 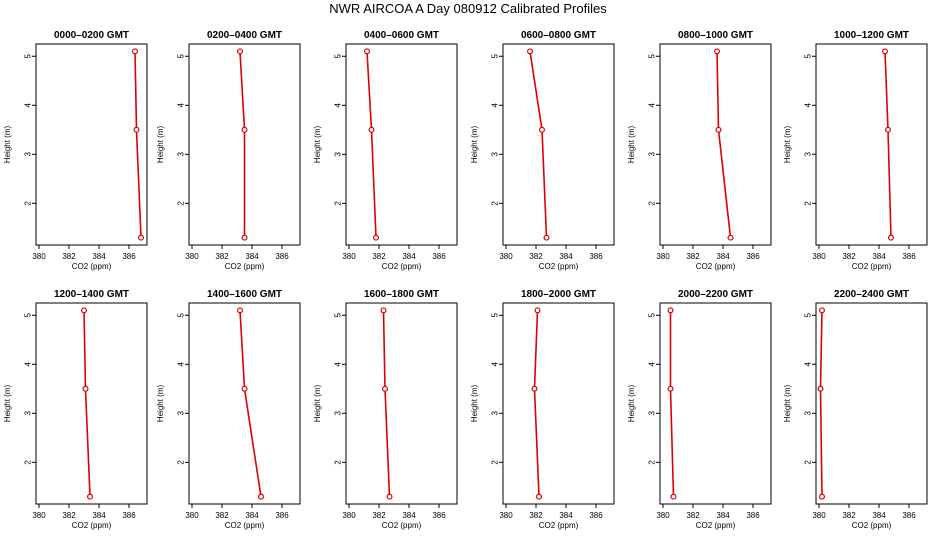 What do you see at coordinates (28, 314) in the screenshot?
I see `panel-7-ytick-label: 5` at bounding box center [28, 314].